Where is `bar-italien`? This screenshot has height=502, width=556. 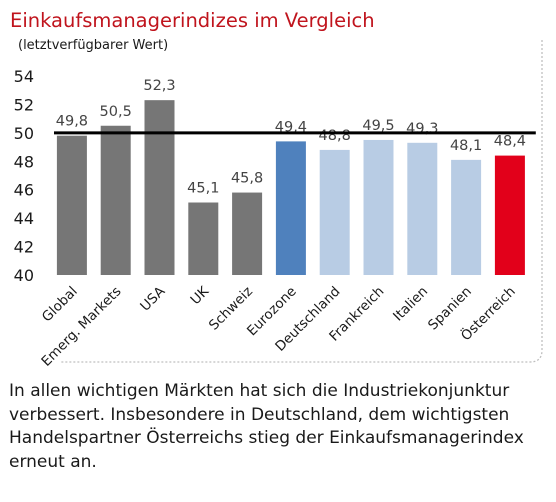 bar-italien is located at coordinates (422, 208).